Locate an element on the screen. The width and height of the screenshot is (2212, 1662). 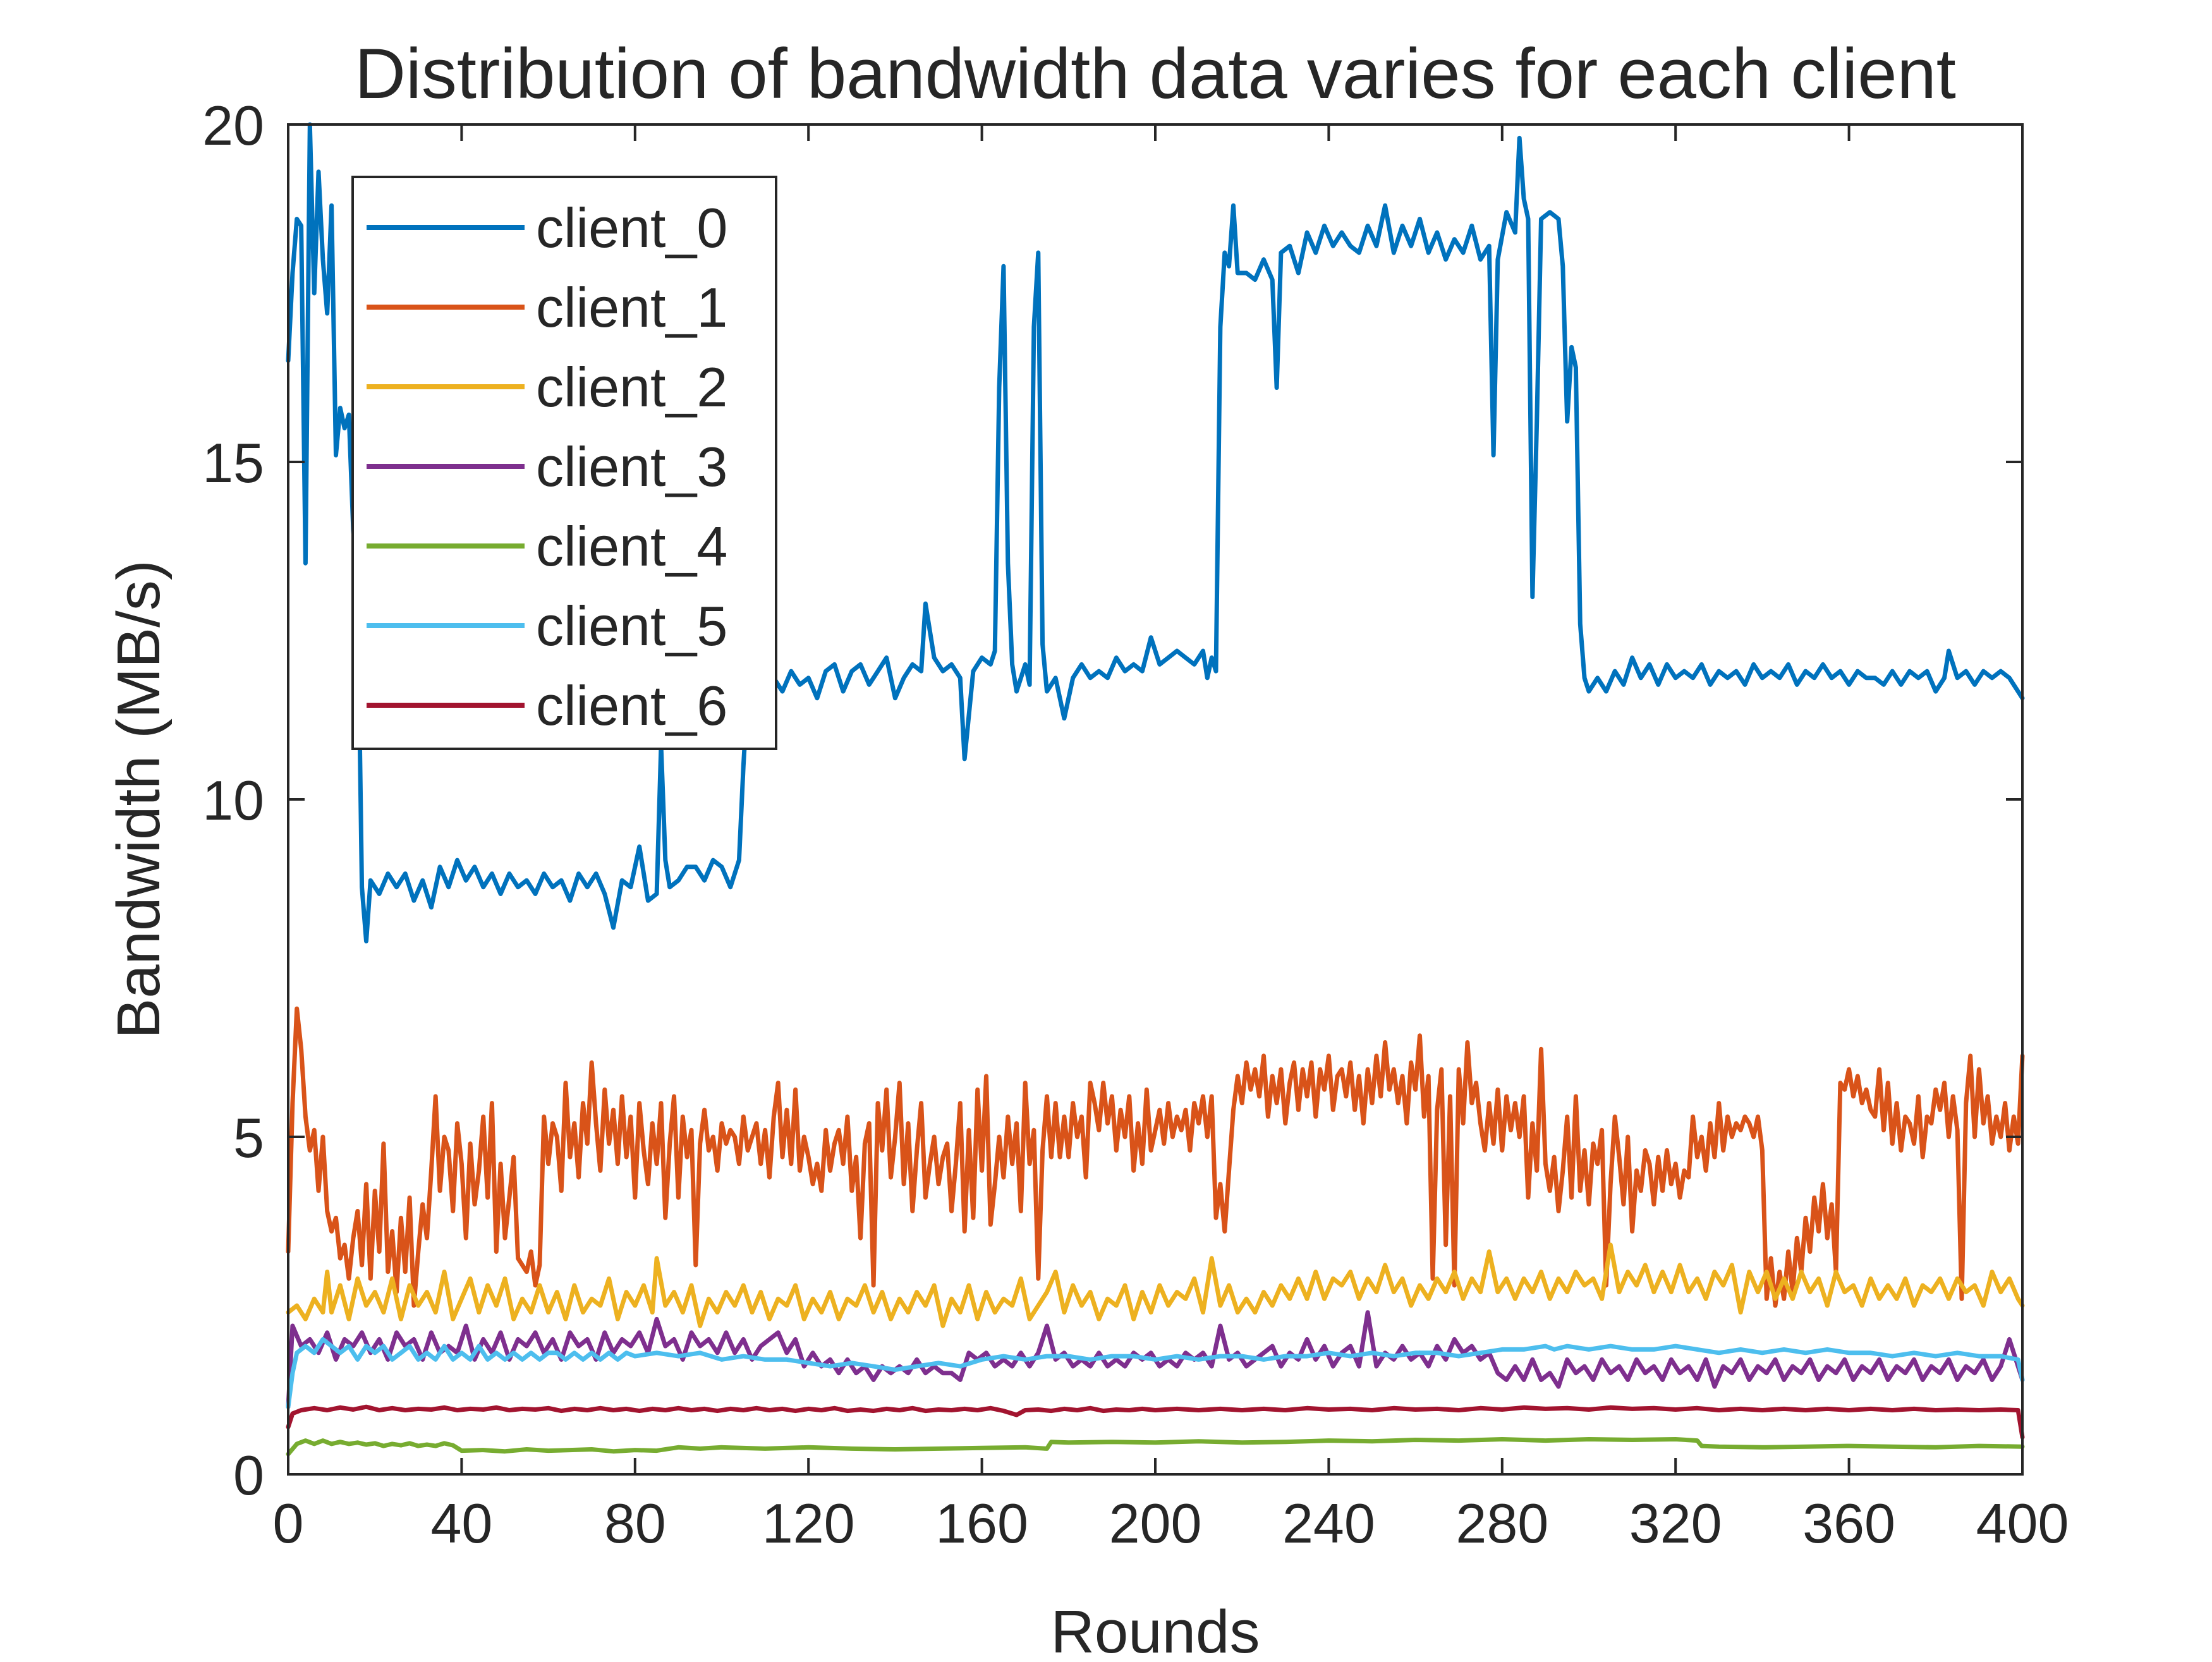
x-tick-label: 200 is located at coordinates (1155, 1523).